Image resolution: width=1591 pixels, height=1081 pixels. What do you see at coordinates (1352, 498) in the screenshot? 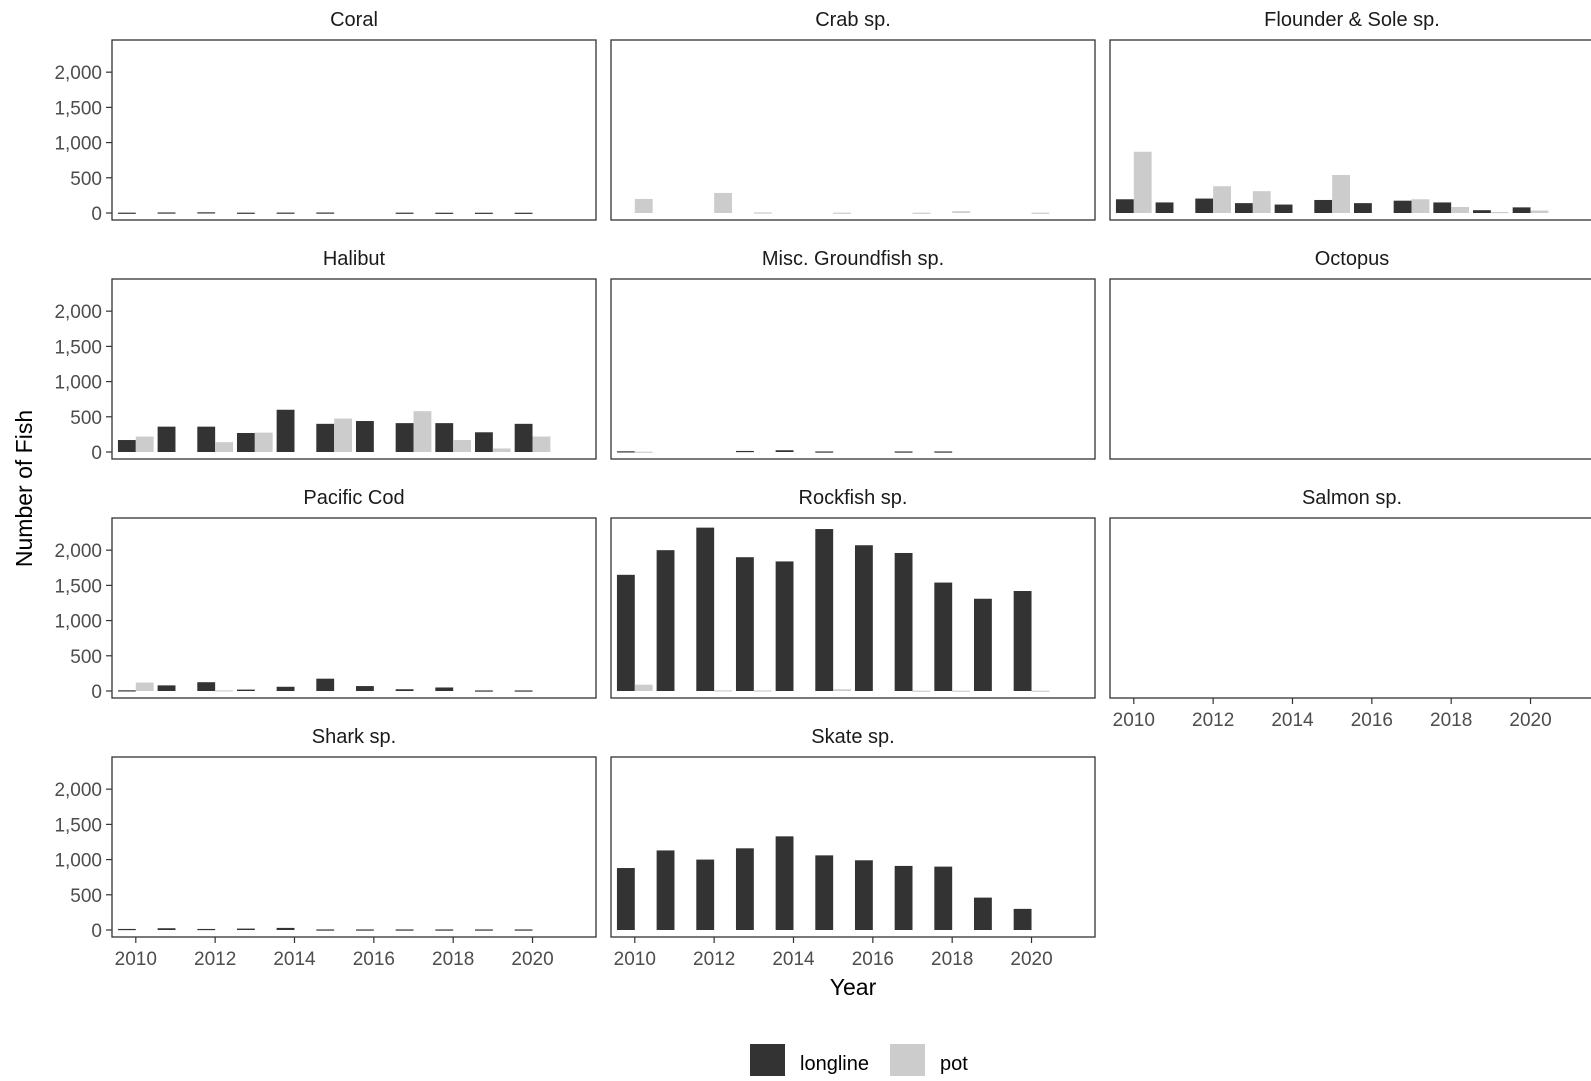
I see `facet-title: Salmon sp.` at bounding box center [1352, 498].